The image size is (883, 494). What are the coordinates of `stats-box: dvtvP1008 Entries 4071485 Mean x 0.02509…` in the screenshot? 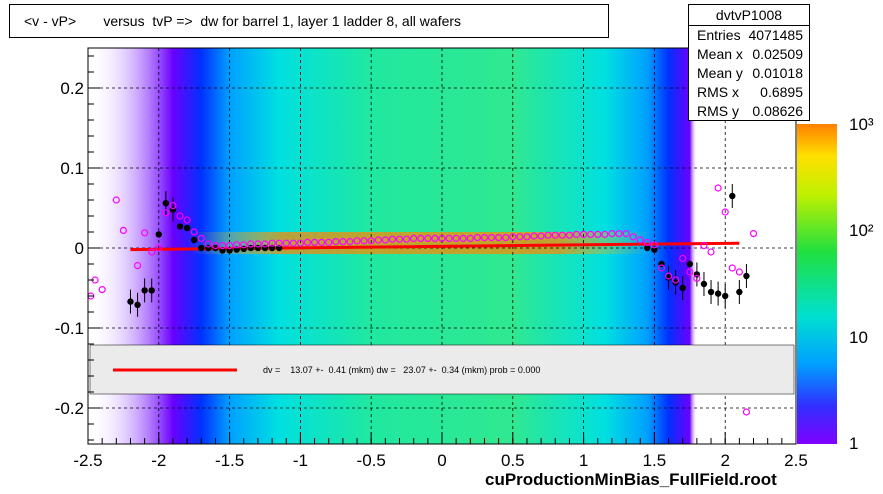 It's located at (749, 62).